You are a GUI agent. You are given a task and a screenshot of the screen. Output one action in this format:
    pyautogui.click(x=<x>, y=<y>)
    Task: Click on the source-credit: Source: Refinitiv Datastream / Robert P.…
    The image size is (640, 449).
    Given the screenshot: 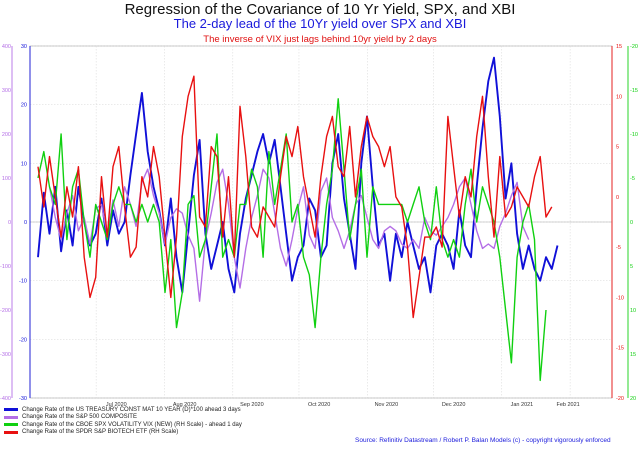 What is the action you would take?
    pyautogui.click(x=483, y=440)
    